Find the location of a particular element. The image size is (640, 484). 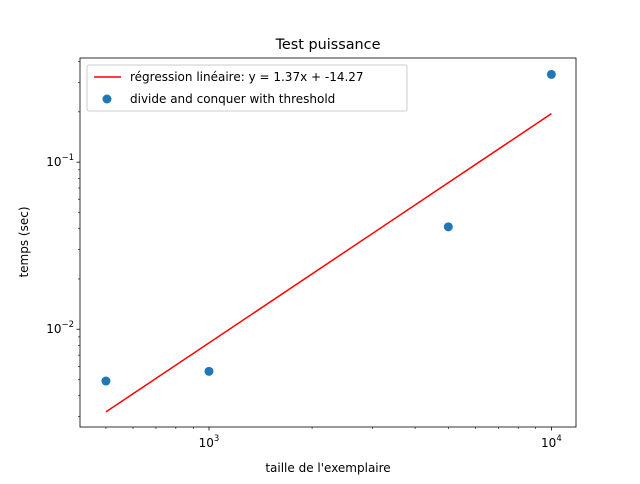

x-axis-label: taille de l'exemplaire is located at coordinates (327, 468).